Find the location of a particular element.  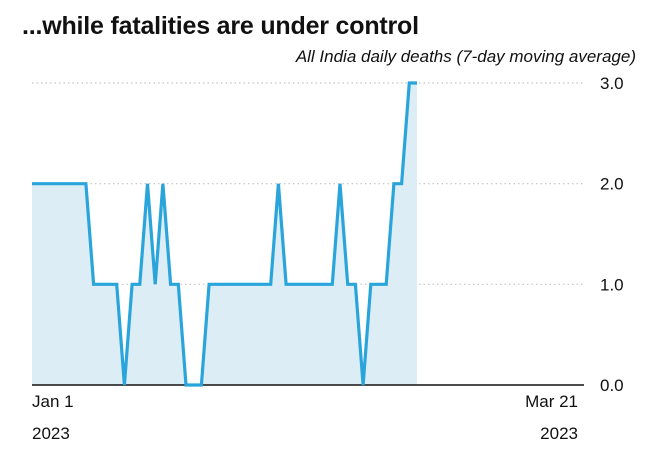

y-tick-label: 2.0 is located at coordinates (612, 184).